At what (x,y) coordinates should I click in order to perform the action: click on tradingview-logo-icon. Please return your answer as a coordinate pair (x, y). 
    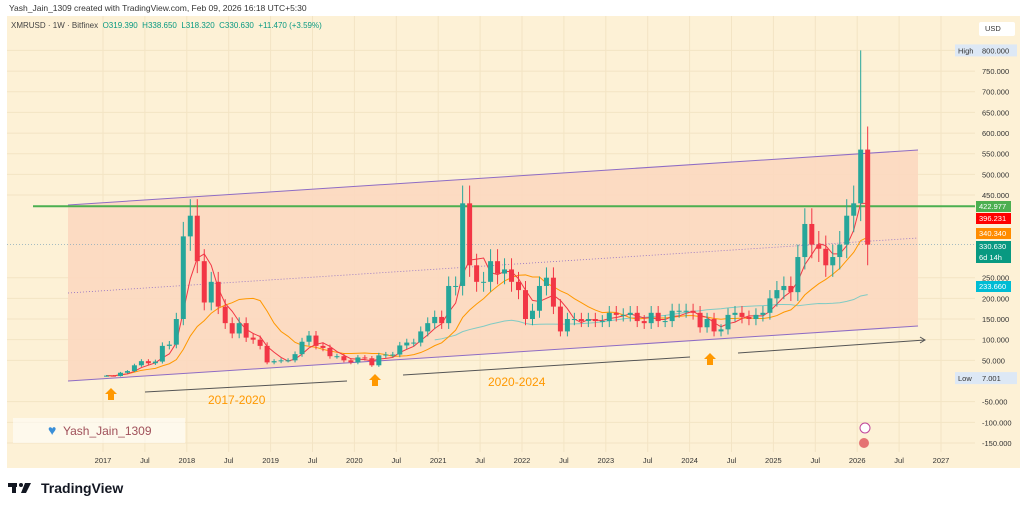
    Looking at the image, I should click on (19, 488).